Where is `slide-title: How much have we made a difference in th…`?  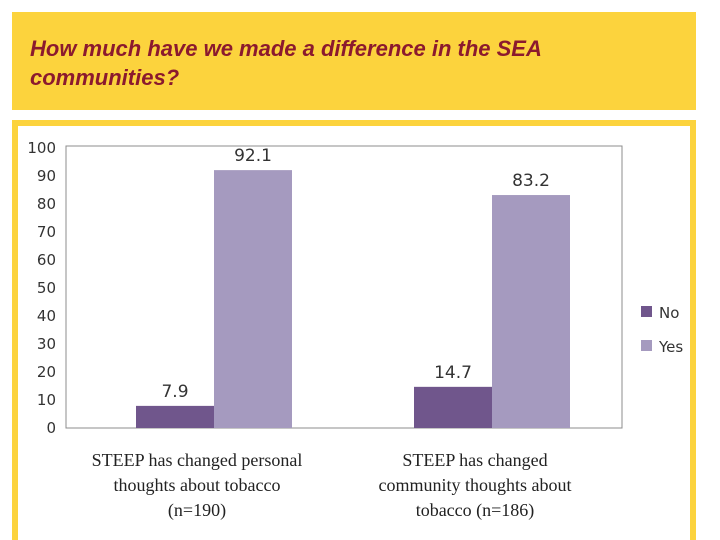
slide-title: How much have we made a difference in th… is located at coordinates (360, 63).